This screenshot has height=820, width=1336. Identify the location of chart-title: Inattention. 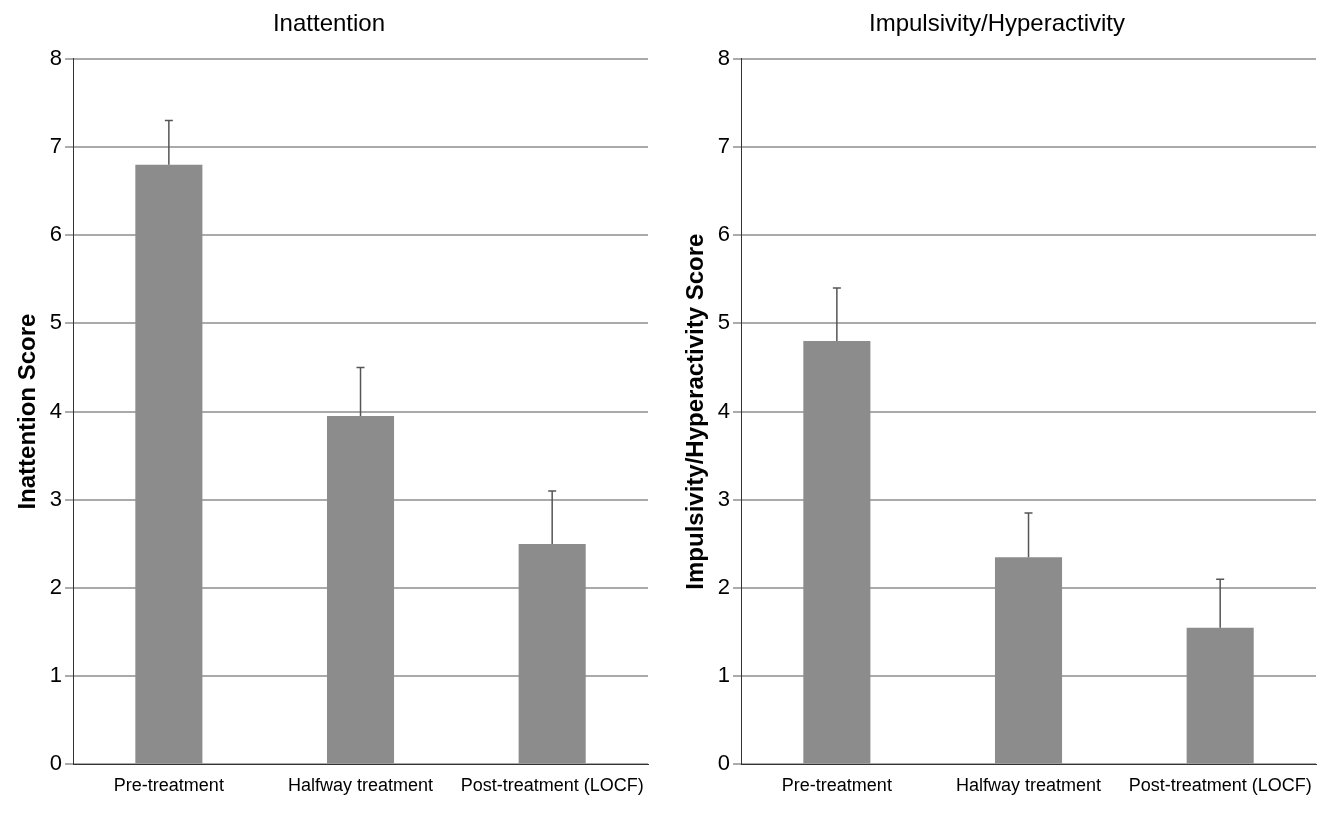
(329, 23).